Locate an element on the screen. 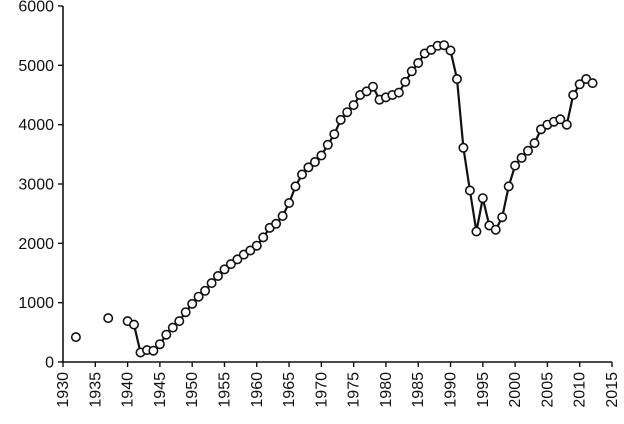 The image size is (624, 424). x-tick-label: 2005 is located at coordinates (547, 390).